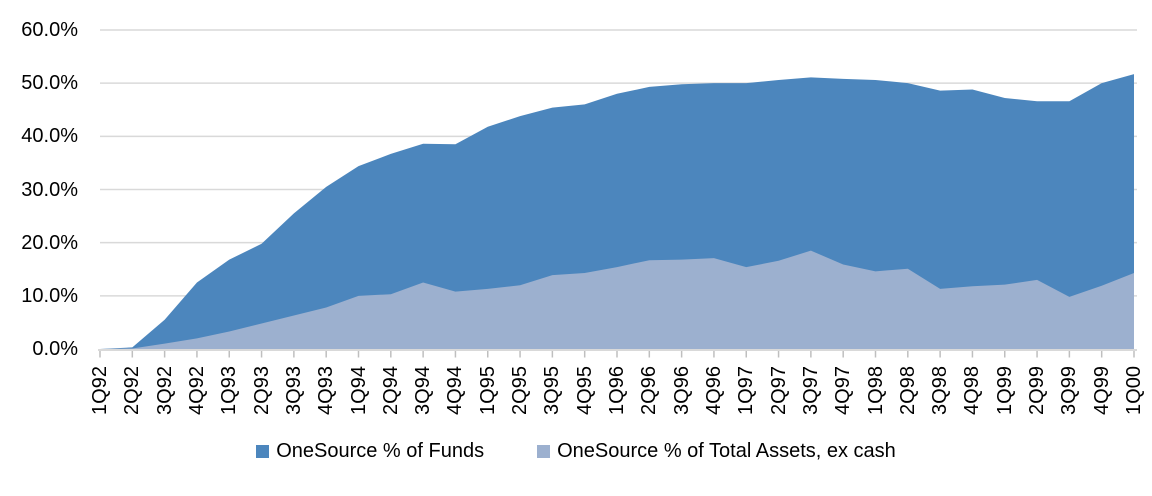 The height and width of the screenshot is (496, 1152). Describe the element at coordinates (544, 451) in the screenshot. I see `total-assets-ex-cash-swatch-icon` at that location.